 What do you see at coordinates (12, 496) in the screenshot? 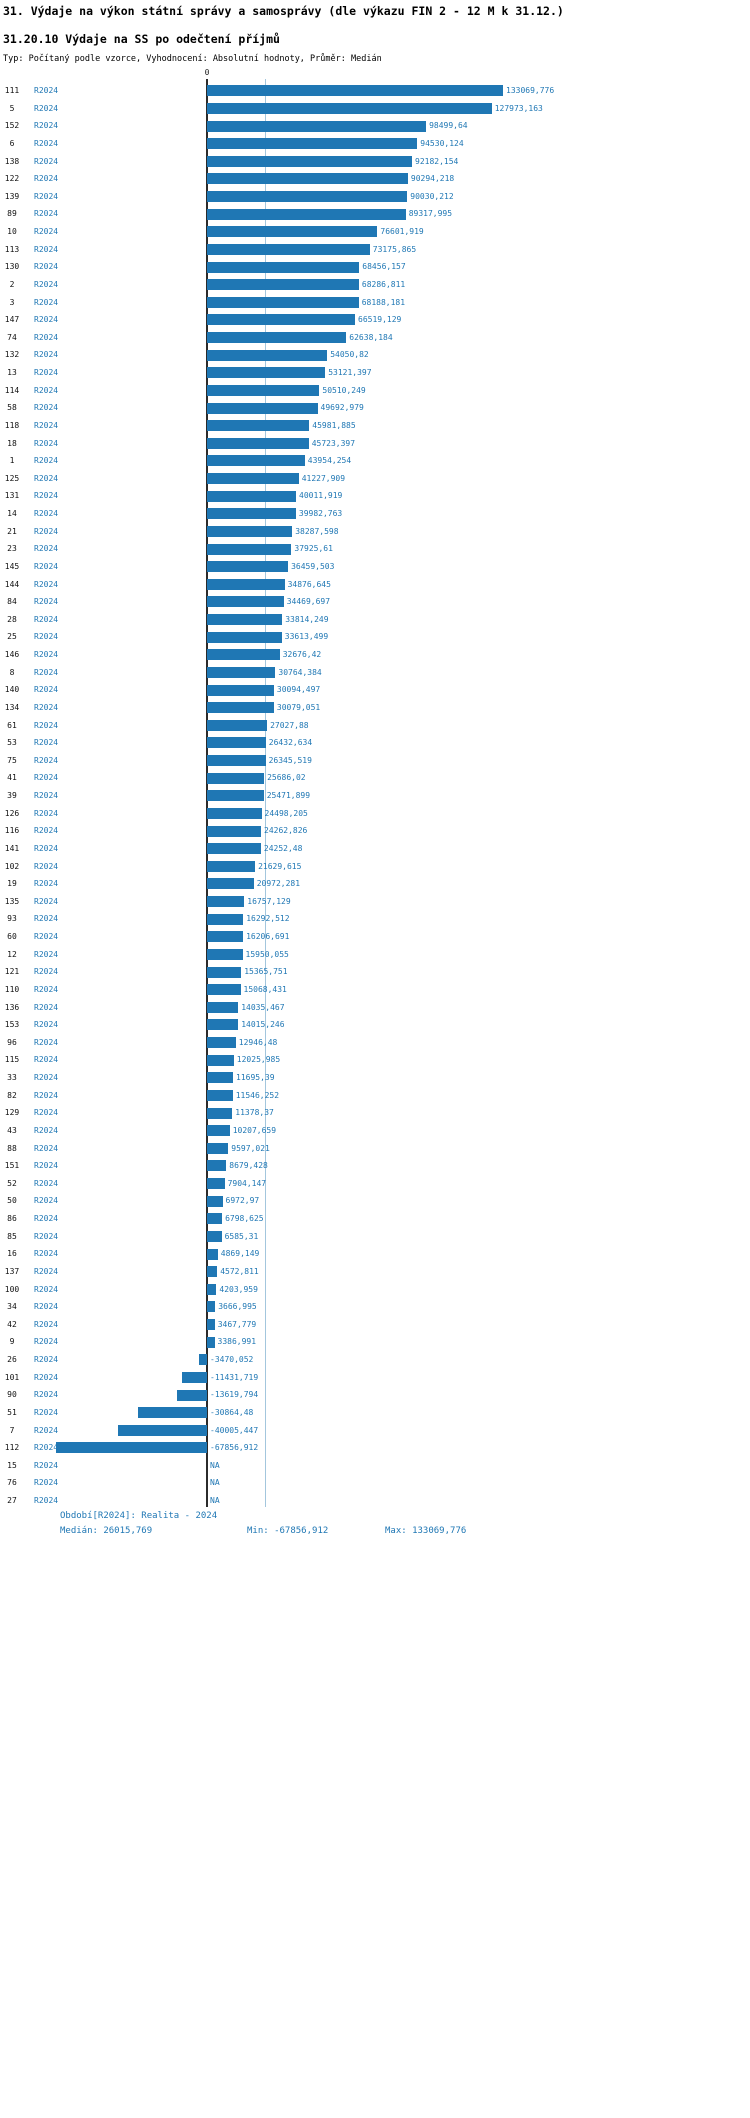
I see `row-id-label: 131` at bounding box center [12, 496].